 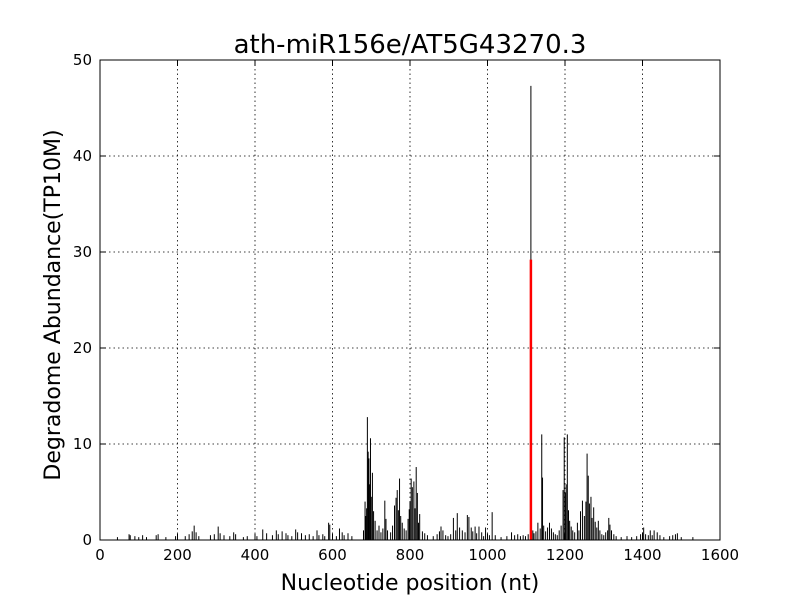 I want to click on x-tick-label: 1400, so click(x=642, y=555).